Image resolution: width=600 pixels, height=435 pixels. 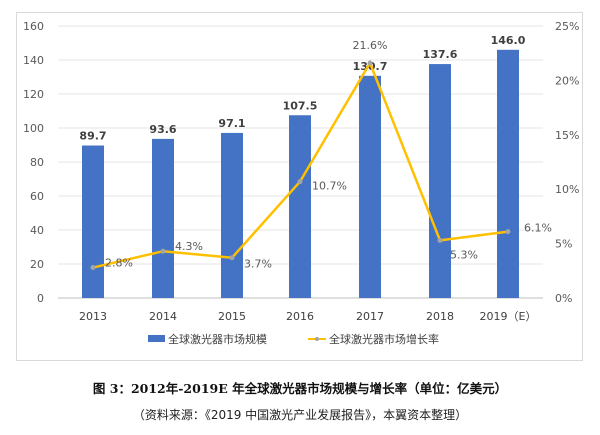 I want to click on bar-label: 107.5, so click(x=300, y=105).